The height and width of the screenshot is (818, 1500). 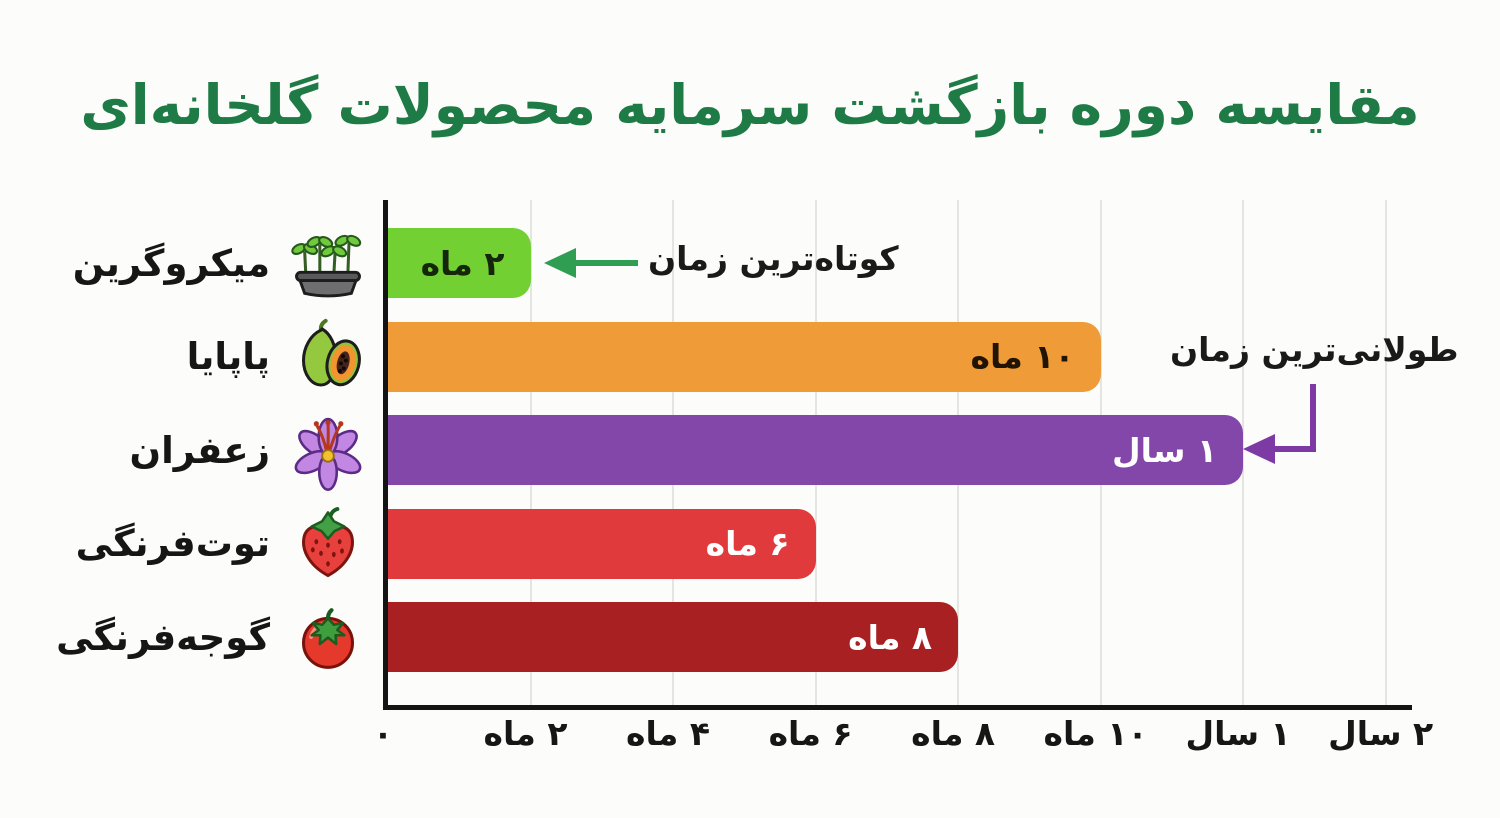 What do you see at coordinates (199, 450) in the screenshot?
I see `category-label: زعفران` at bounding box center [199, 450].